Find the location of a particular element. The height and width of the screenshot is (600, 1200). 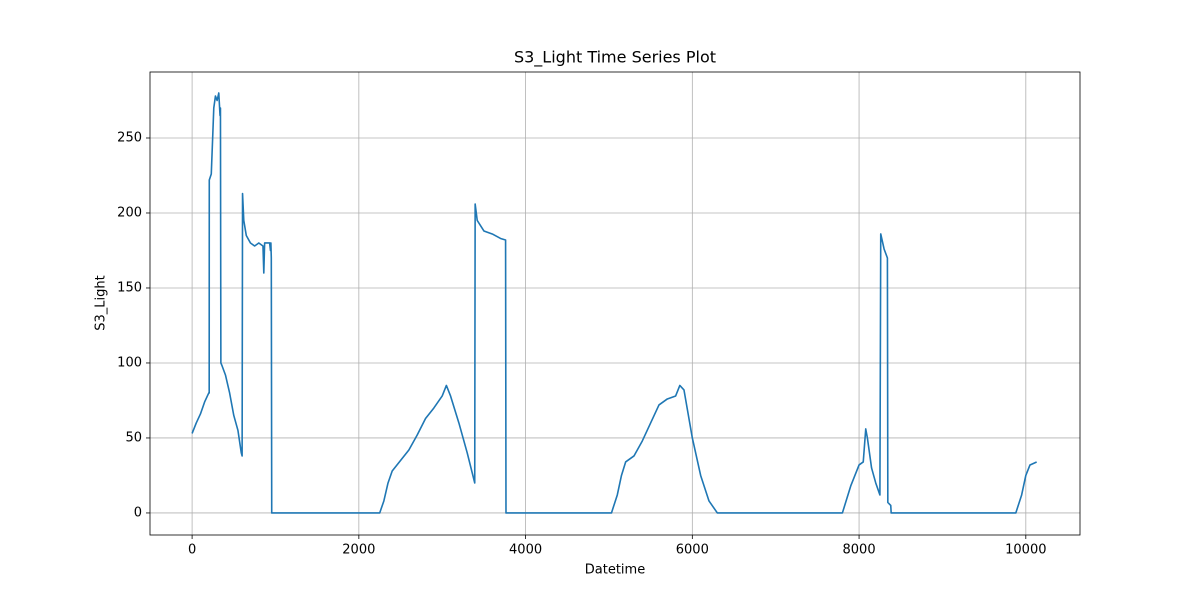

x-tick-label: 8000 is located at coordinates (859, 550).